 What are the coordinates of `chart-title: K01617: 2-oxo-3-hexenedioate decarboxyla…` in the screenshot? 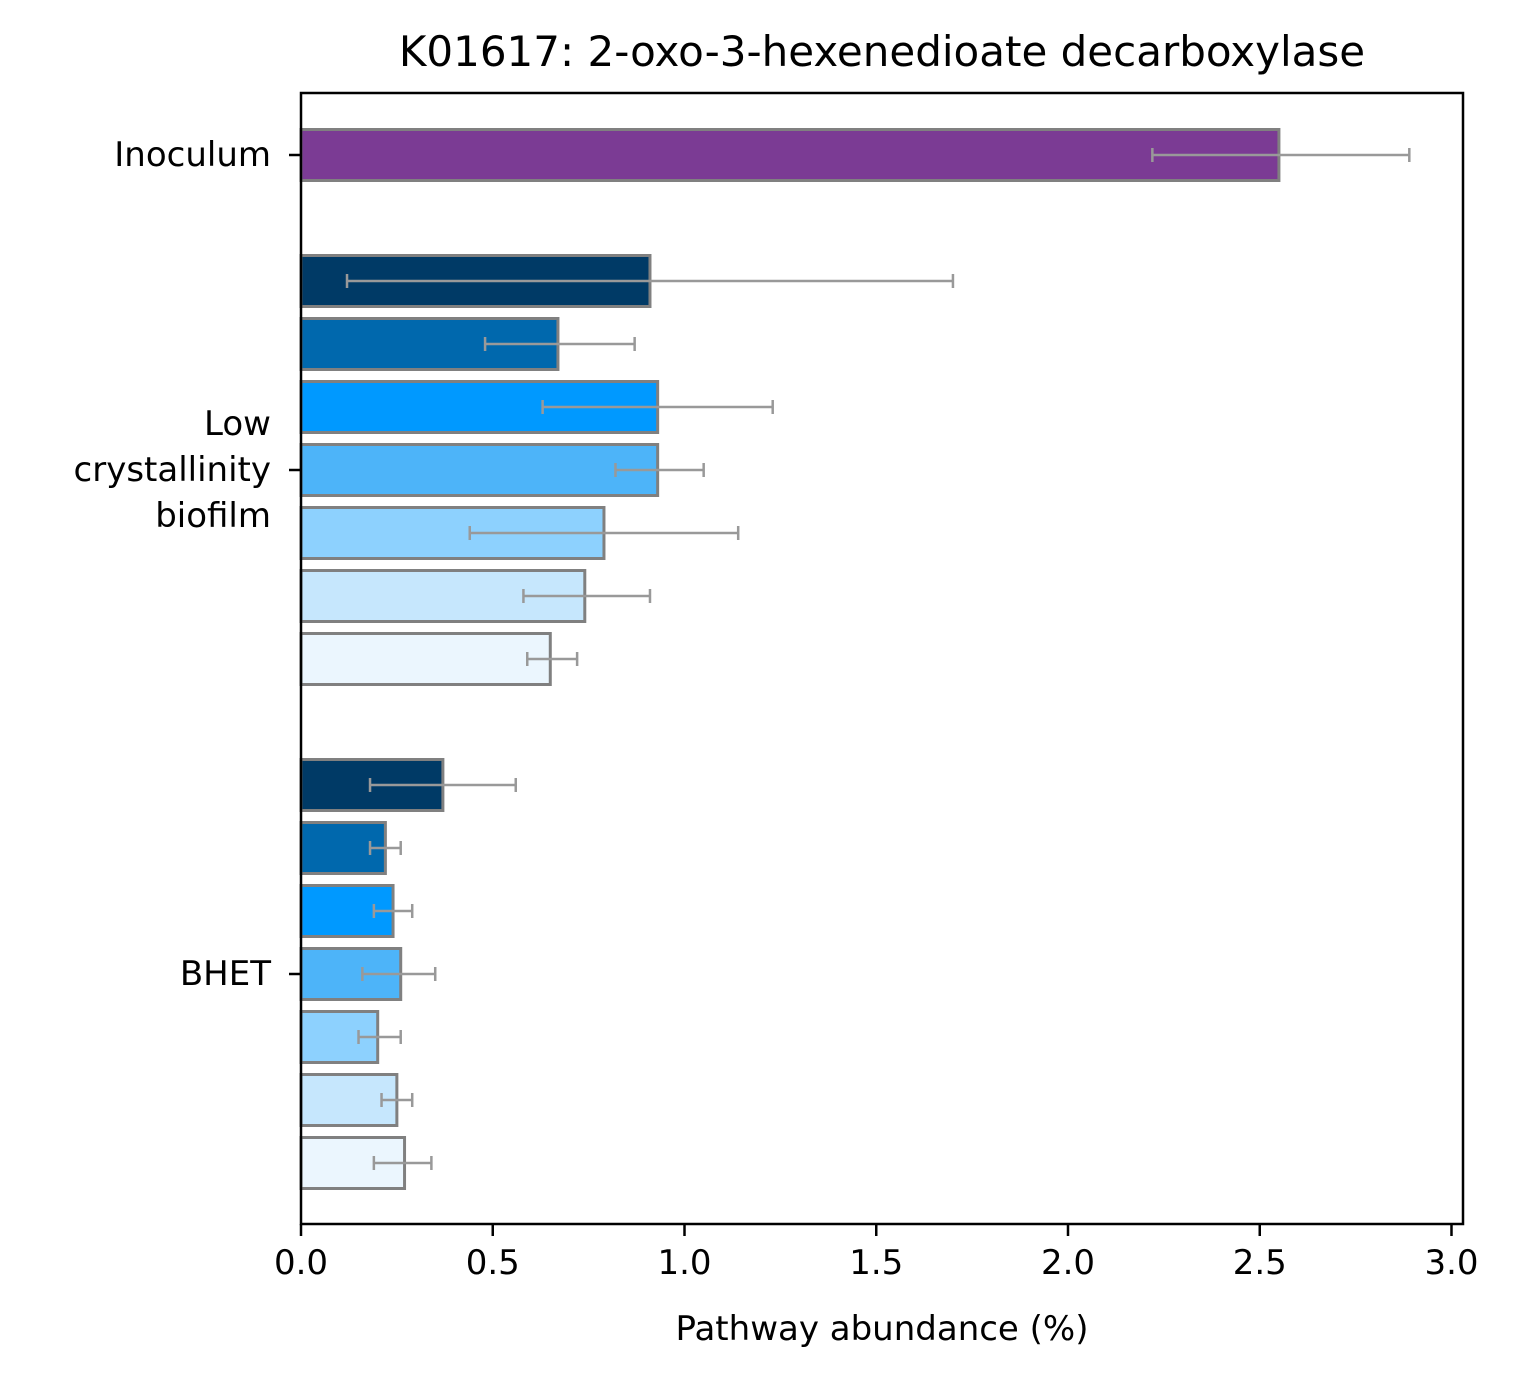 It's located at (882, 51).